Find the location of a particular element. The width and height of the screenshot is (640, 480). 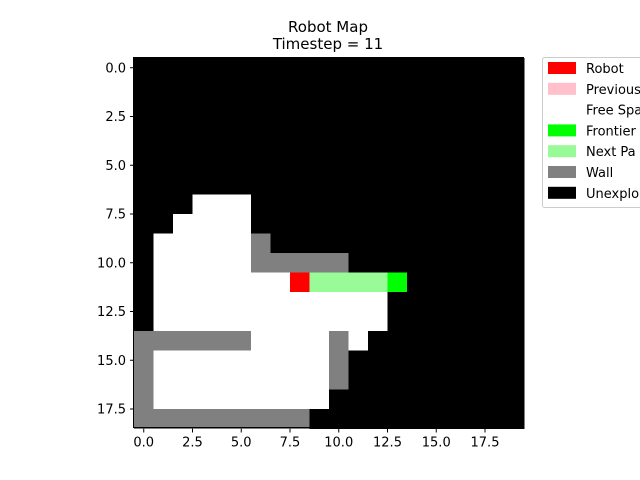

x-tick-label: 7.5 is located at coordinates (290, 443).